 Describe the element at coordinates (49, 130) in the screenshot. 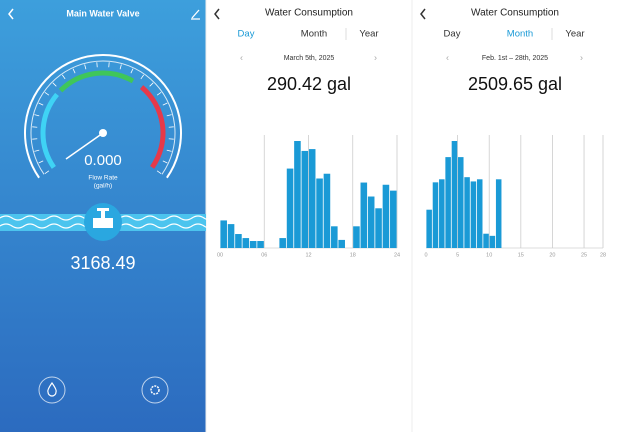

I see `gauge-low-zone` at that location.